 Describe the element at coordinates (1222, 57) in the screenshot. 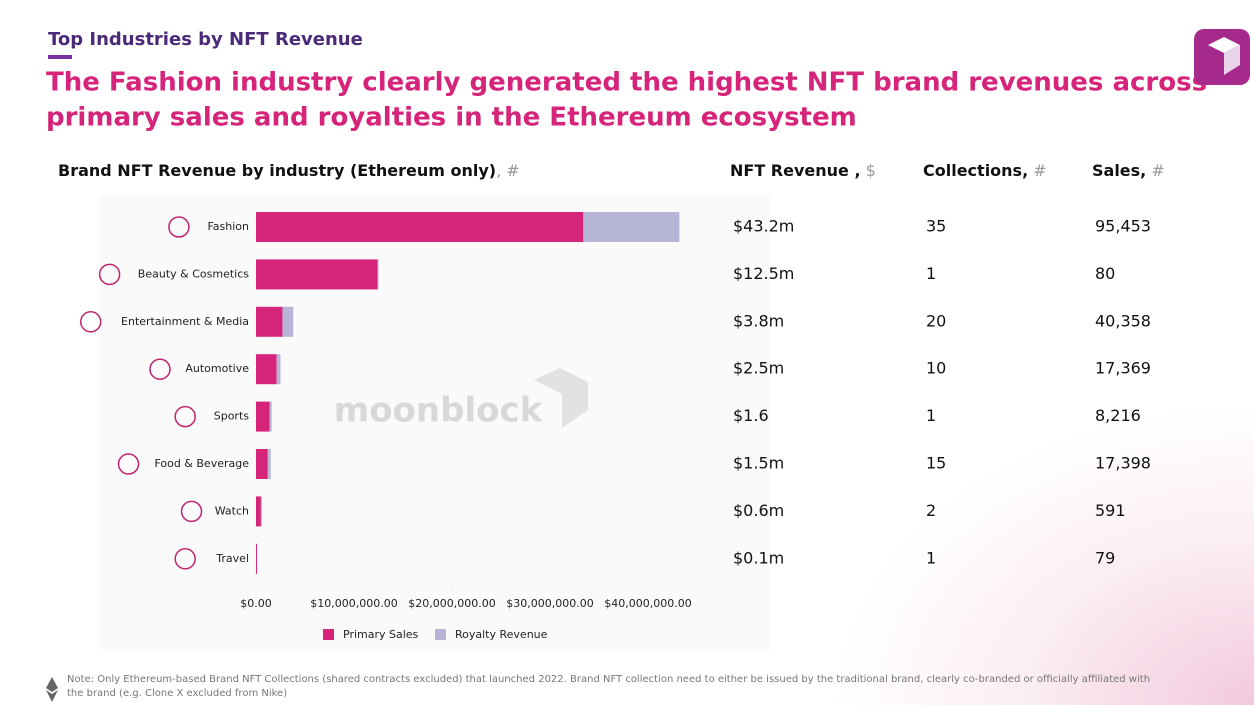

I see `logo` at that location.